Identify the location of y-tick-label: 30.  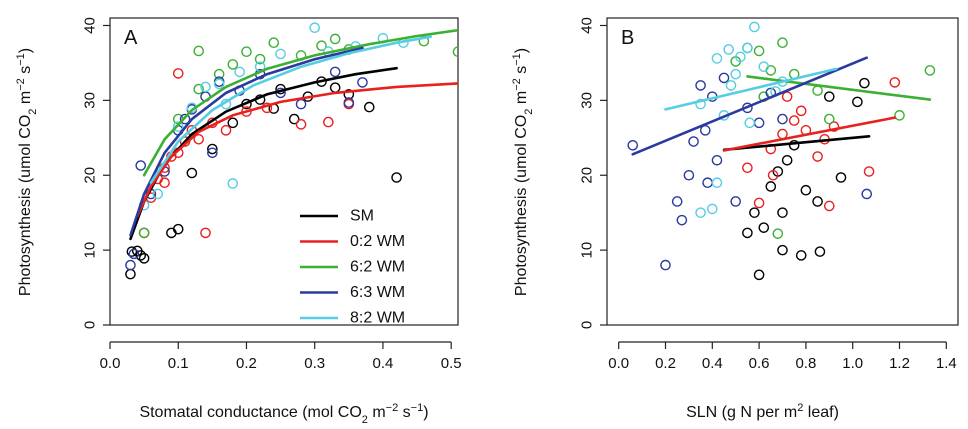
(587, 100).